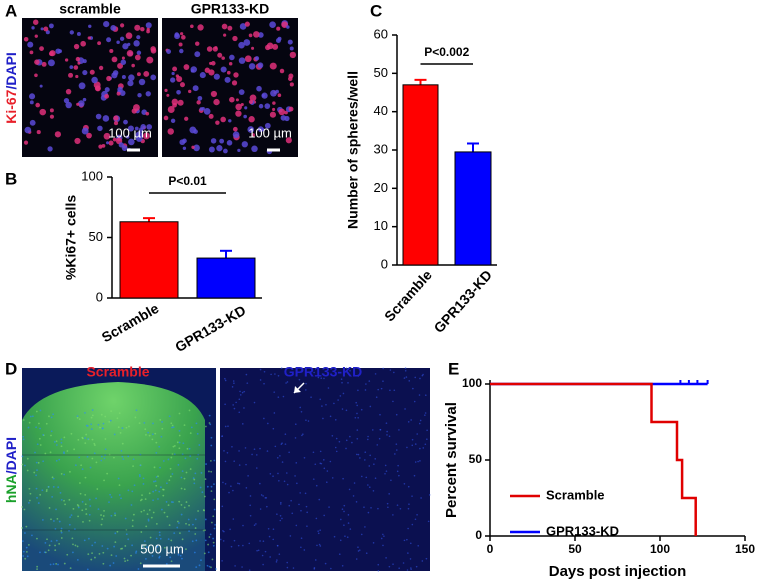  Describe the element at coordinates (381, 225) in the screenshot. I see `y-tick-label: 10` at that location.